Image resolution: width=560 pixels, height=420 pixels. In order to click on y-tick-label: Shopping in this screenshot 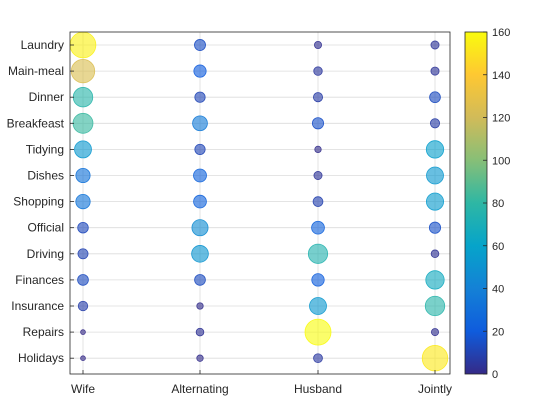, I will do `click(38, 202)`.